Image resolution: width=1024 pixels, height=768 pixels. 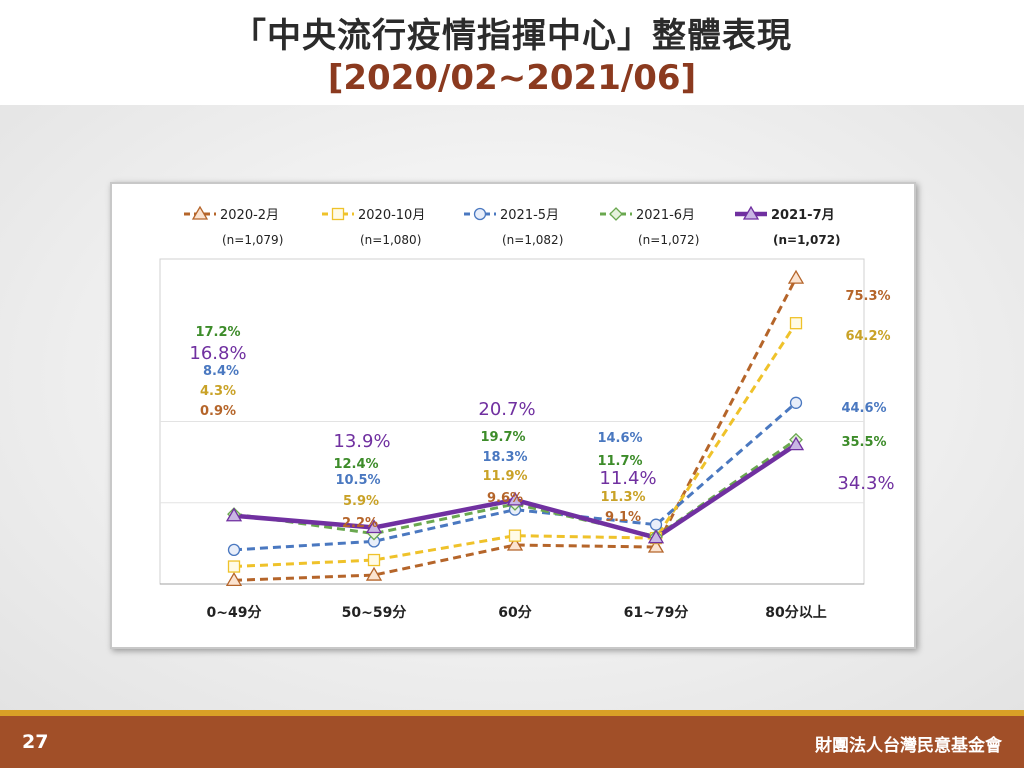 What do you see at coordinates (656, 613) in the screenshot?
I see `x-tick-label: 61~79分` at bounding box center [656, 613].